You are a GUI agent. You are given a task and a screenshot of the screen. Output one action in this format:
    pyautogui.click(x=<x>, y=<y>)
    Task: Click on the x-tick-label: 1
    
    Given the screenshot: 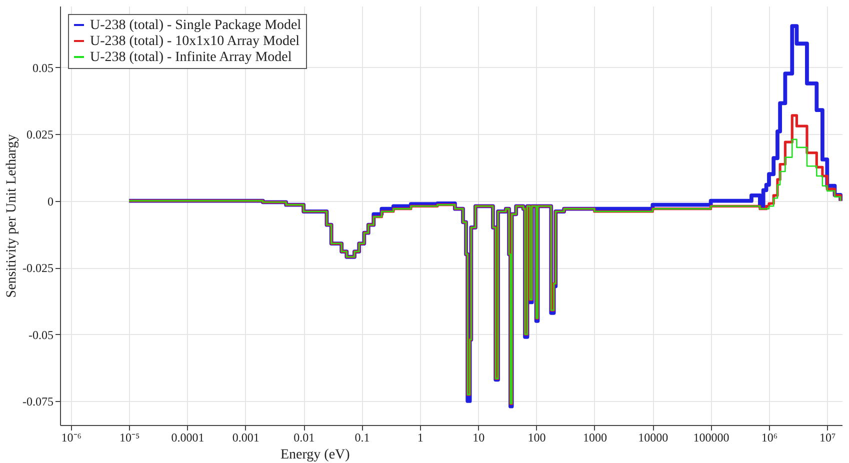 What is the action you would take?
    pyautogui.click(x=420, y=437)
    